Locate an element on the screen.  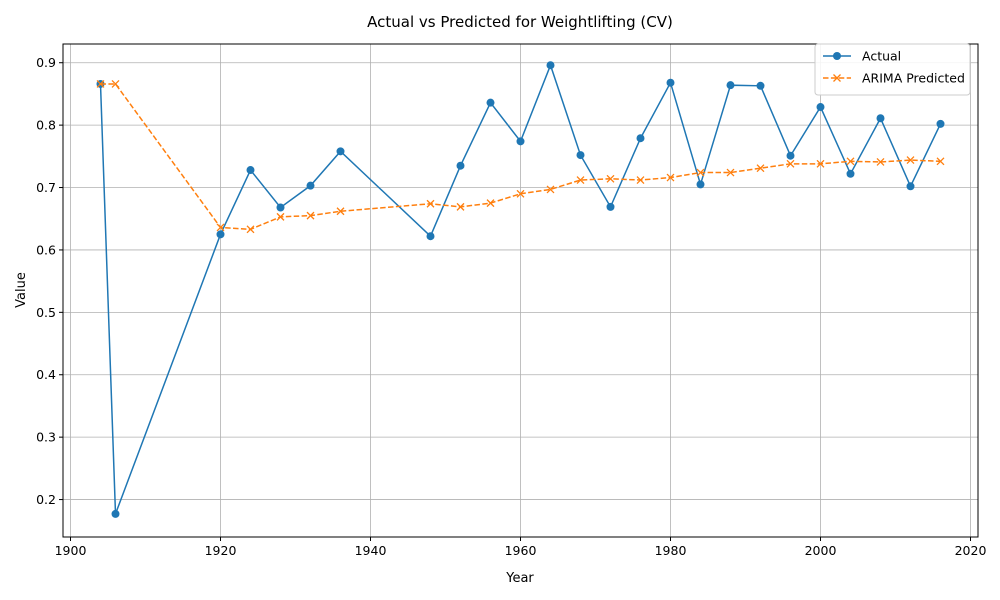
x-tick-label: 2020 is located at coordinates (971, 550).